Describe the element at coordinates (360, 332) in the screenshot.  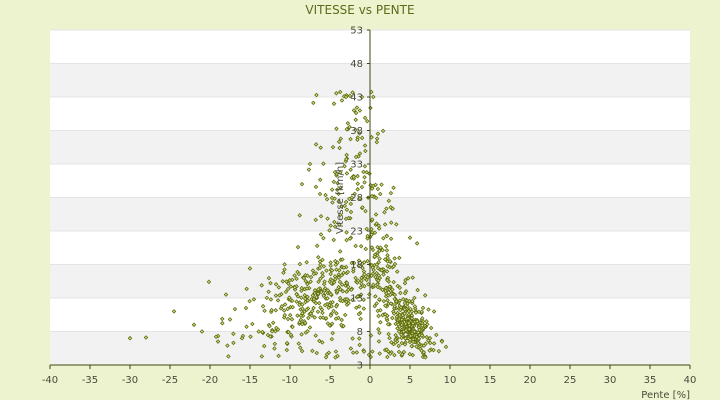
I see `y-tick-label: 8` at that location.